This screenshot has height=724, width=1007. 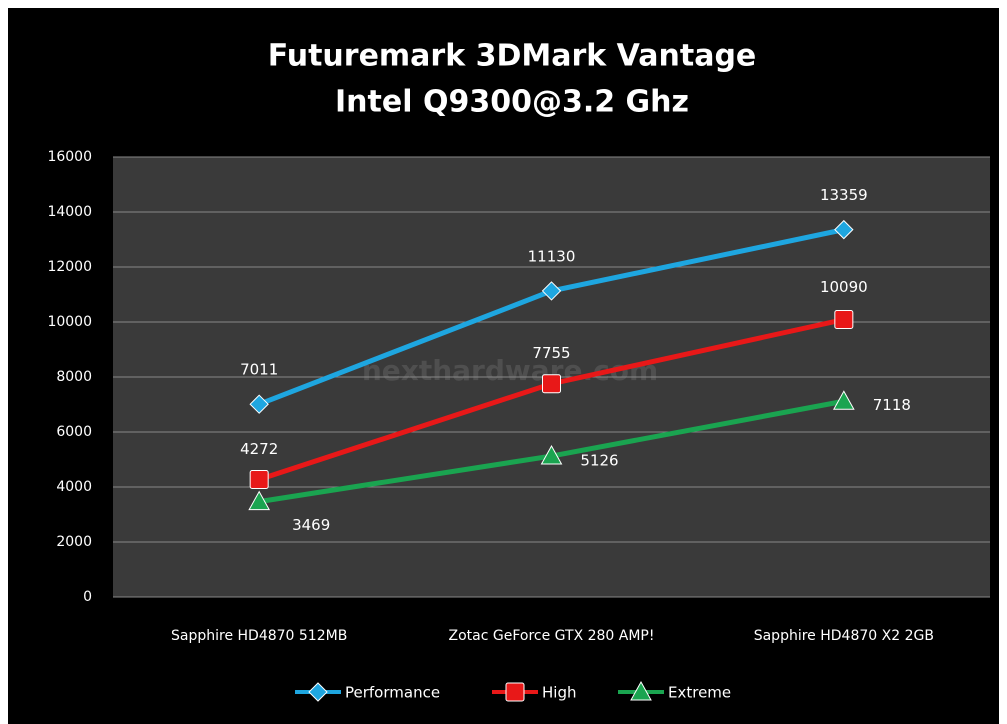 I want to click on legend-label: Performance, so click(x=392, y=693).